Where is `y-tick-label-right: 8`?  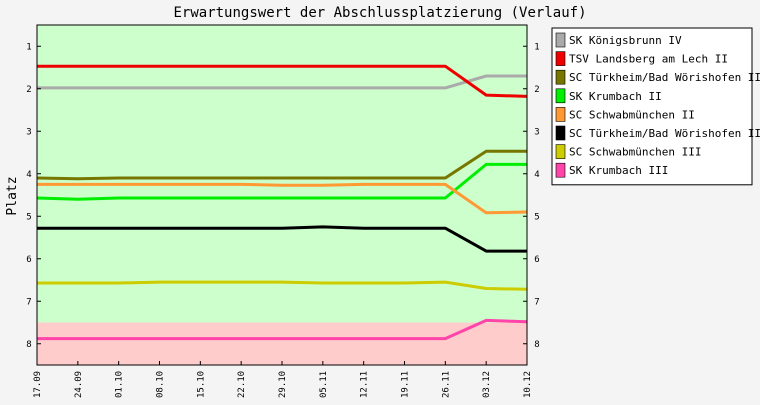
y-tick-label-right: 8 is located at coordinates (536, 345).